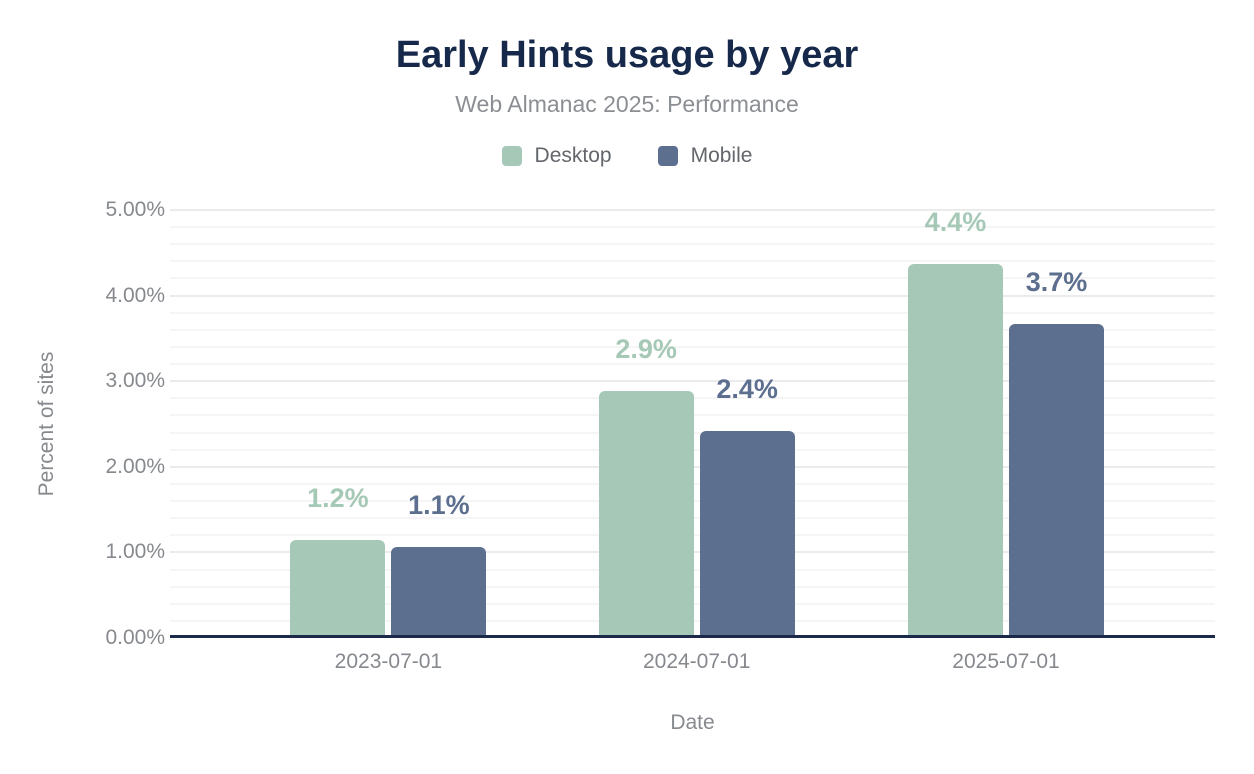 The width and height of the screenshot is (1254, 774). What do you see at coordinates (388, 661) in the screenshot?
I see `x-tick-label: 2023-07-01` at bounding box center [388, 661].